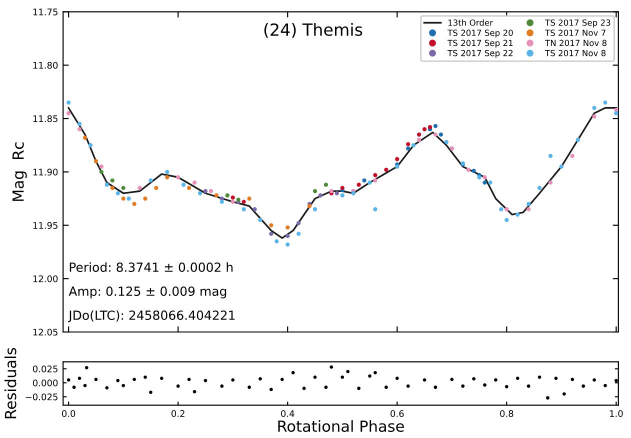  Describe the element at coordinates (576, 43) in the screenshot. I see `legend-label: TN 2017 Nov 8` at that location.